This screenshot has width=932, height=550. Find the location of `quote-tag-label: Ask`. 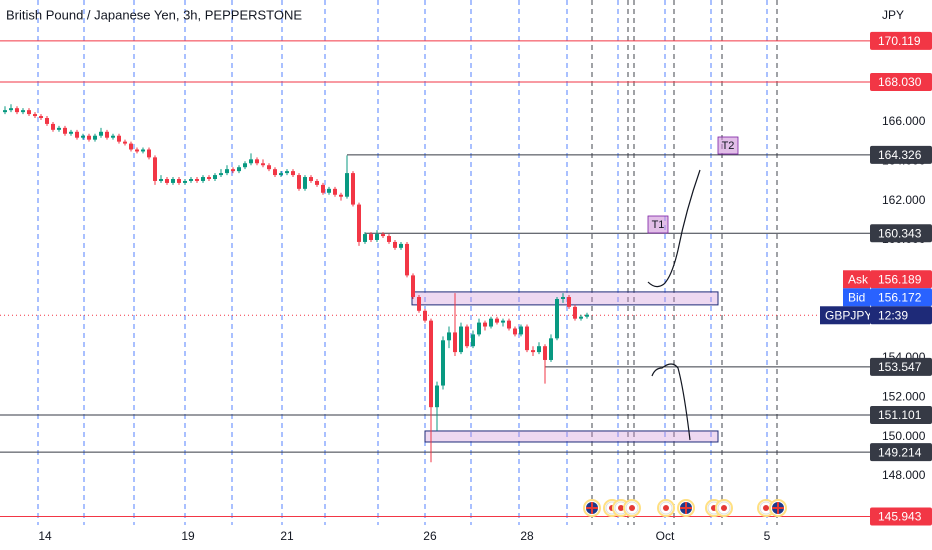

quote-tag-label: Ask is located at coordinates (858, 279).